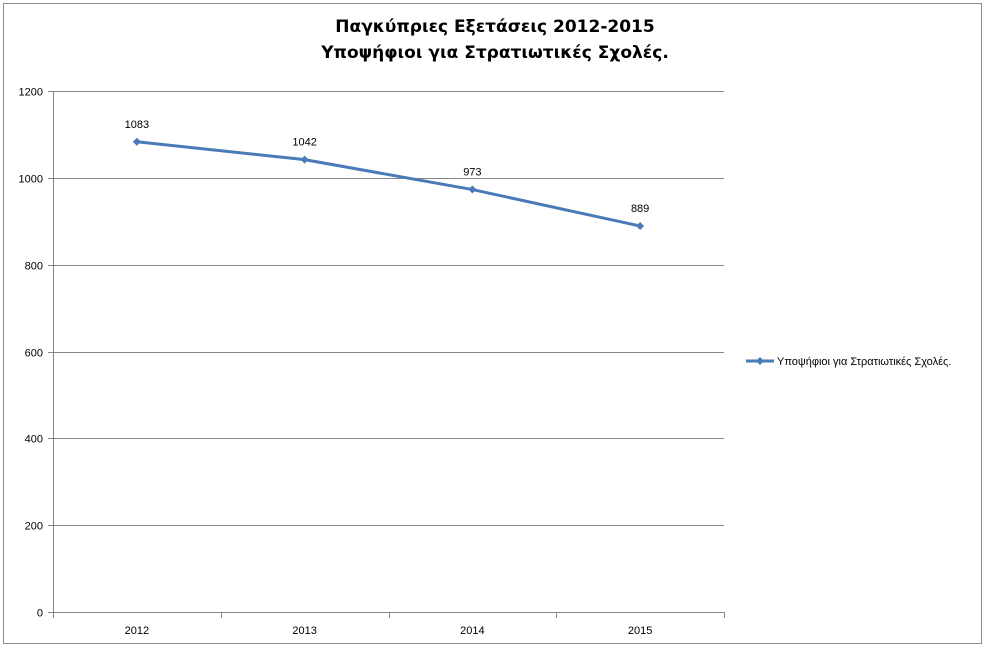 This screenshot has height=649, width=987. I want to click on y-tick-label-1200: 1200, so click(31, 93).